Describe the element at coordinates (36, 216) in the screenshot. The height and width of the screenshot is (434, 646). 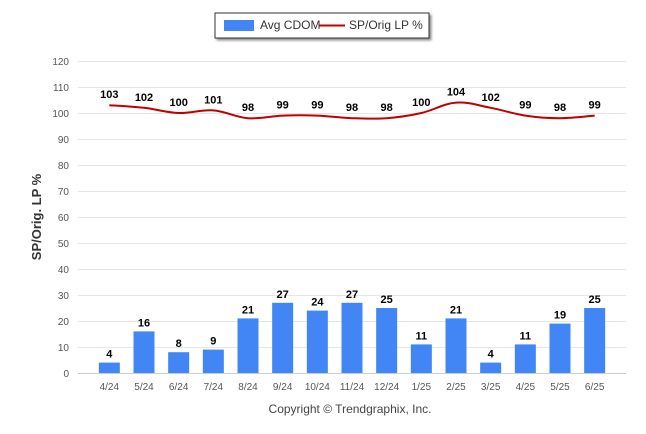
I see `y-axis-label: SP/Orig. LP %` at that location.